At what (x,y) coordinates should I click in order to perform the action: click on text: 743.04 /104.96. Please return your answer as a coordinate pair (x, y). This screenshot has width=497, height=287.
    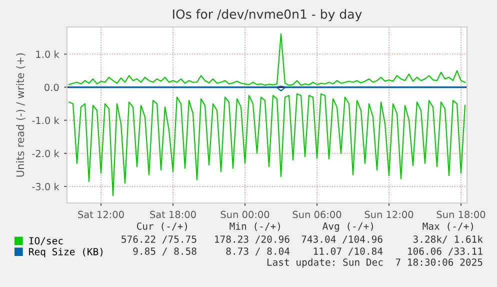
    Looking at the image, I should click on (342, 239).